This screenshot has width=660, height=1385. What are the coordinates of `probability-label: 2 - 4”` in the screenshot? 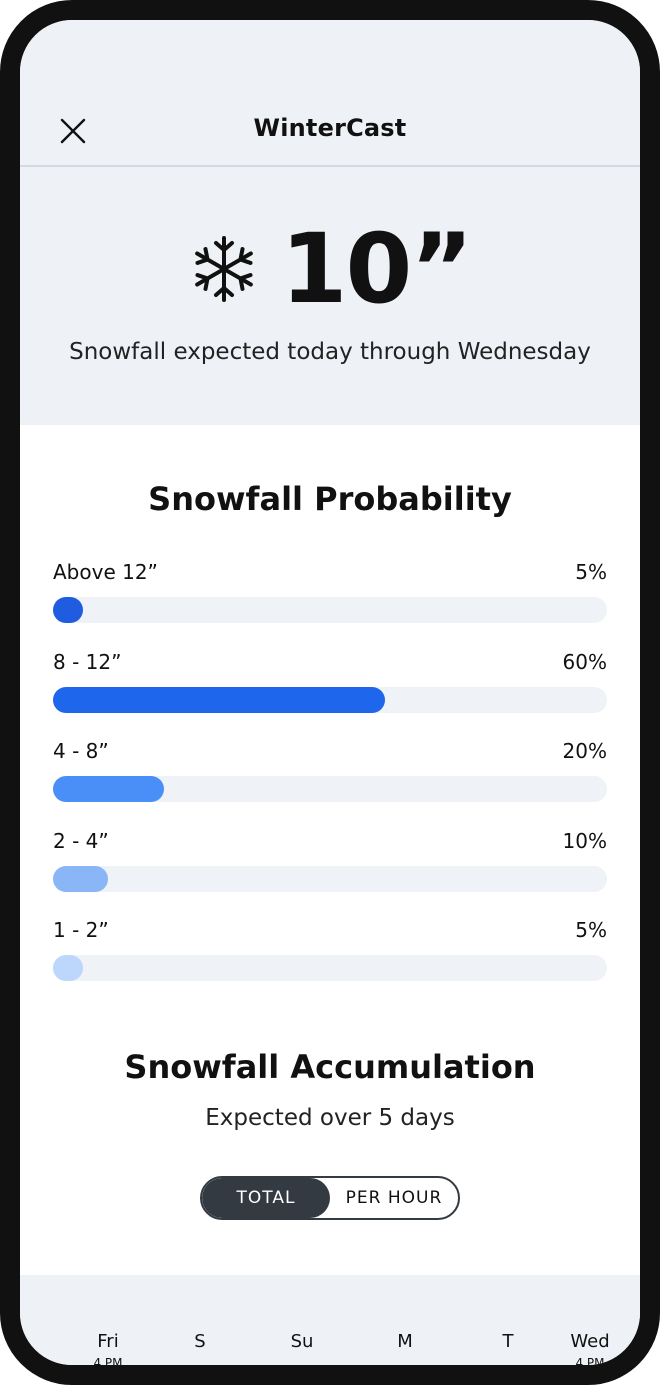 It's located at (81, 840).